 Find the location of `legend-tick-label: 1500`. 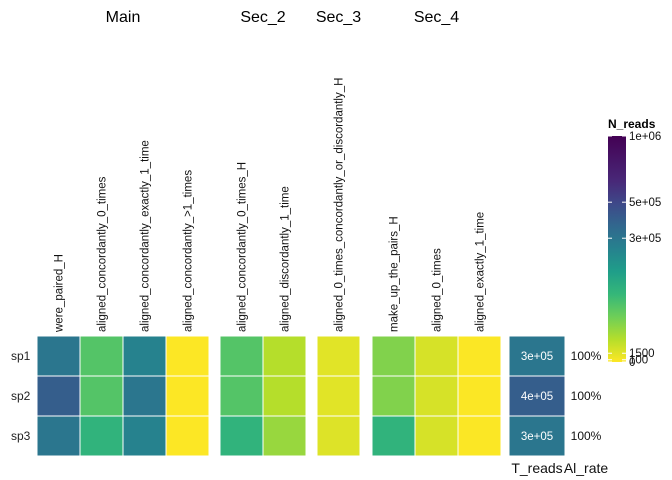

legend-tick-label: 1500 is located at coordinates (642, 354).